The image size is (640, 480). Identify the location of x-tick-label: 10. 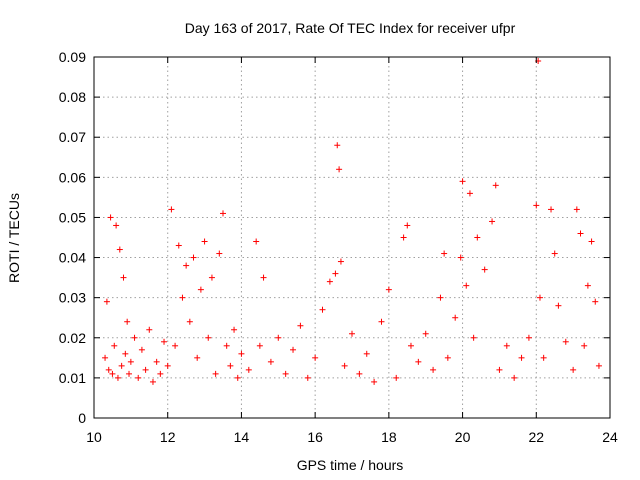
(94, 437).